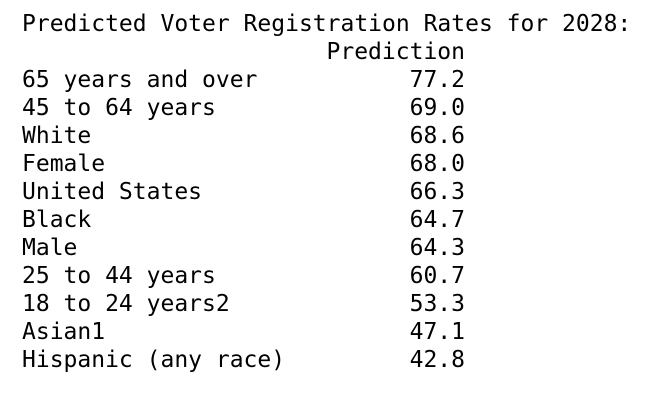  Describe the element at coordinates (119, 108) in the screenshot. I see `row-label: 45 to 64 years` at that location.